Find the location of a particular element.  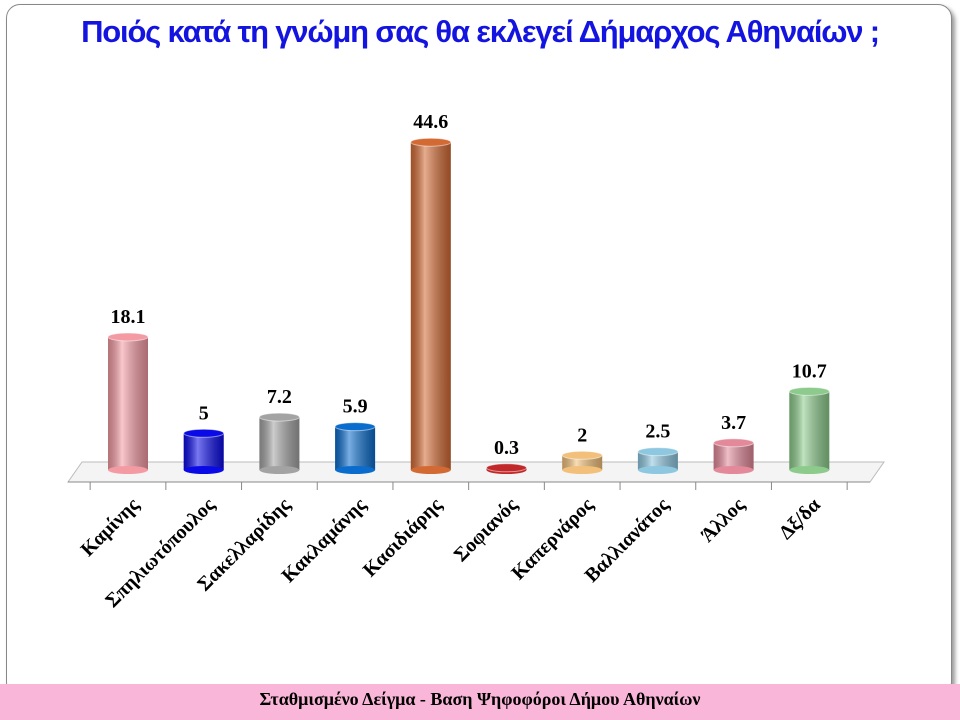

value-label: 7.2 is located at coordinates (279, 397).